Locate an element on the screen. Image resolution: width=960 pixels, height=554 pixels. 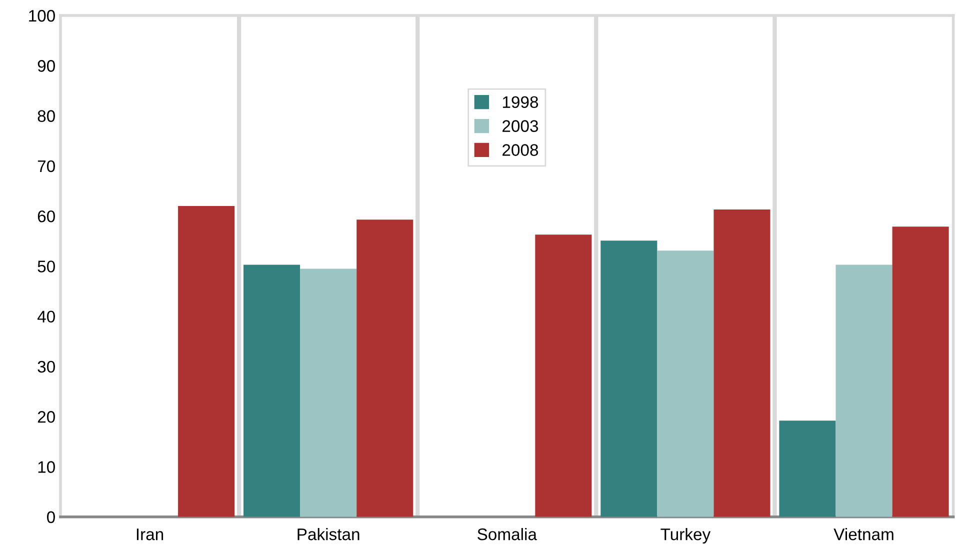
x-tick-label: Vietnam is located at coordinates (864, 534).